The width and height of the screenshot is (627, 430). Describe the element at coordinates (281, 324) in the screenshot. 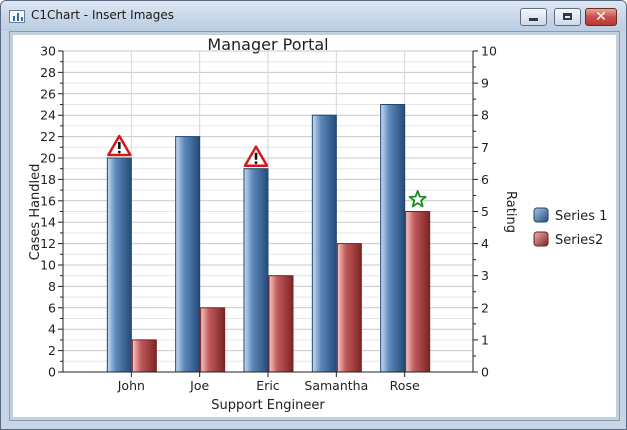

I see `bar-series2-eric` at that location.